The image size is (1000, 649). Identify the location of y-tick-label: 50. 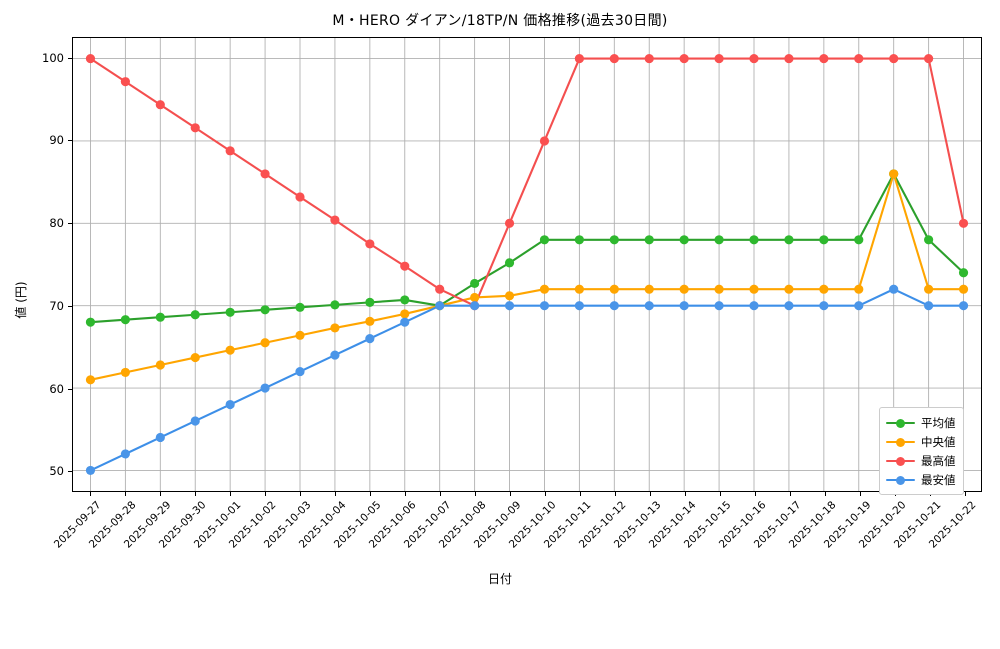
(56, 471).